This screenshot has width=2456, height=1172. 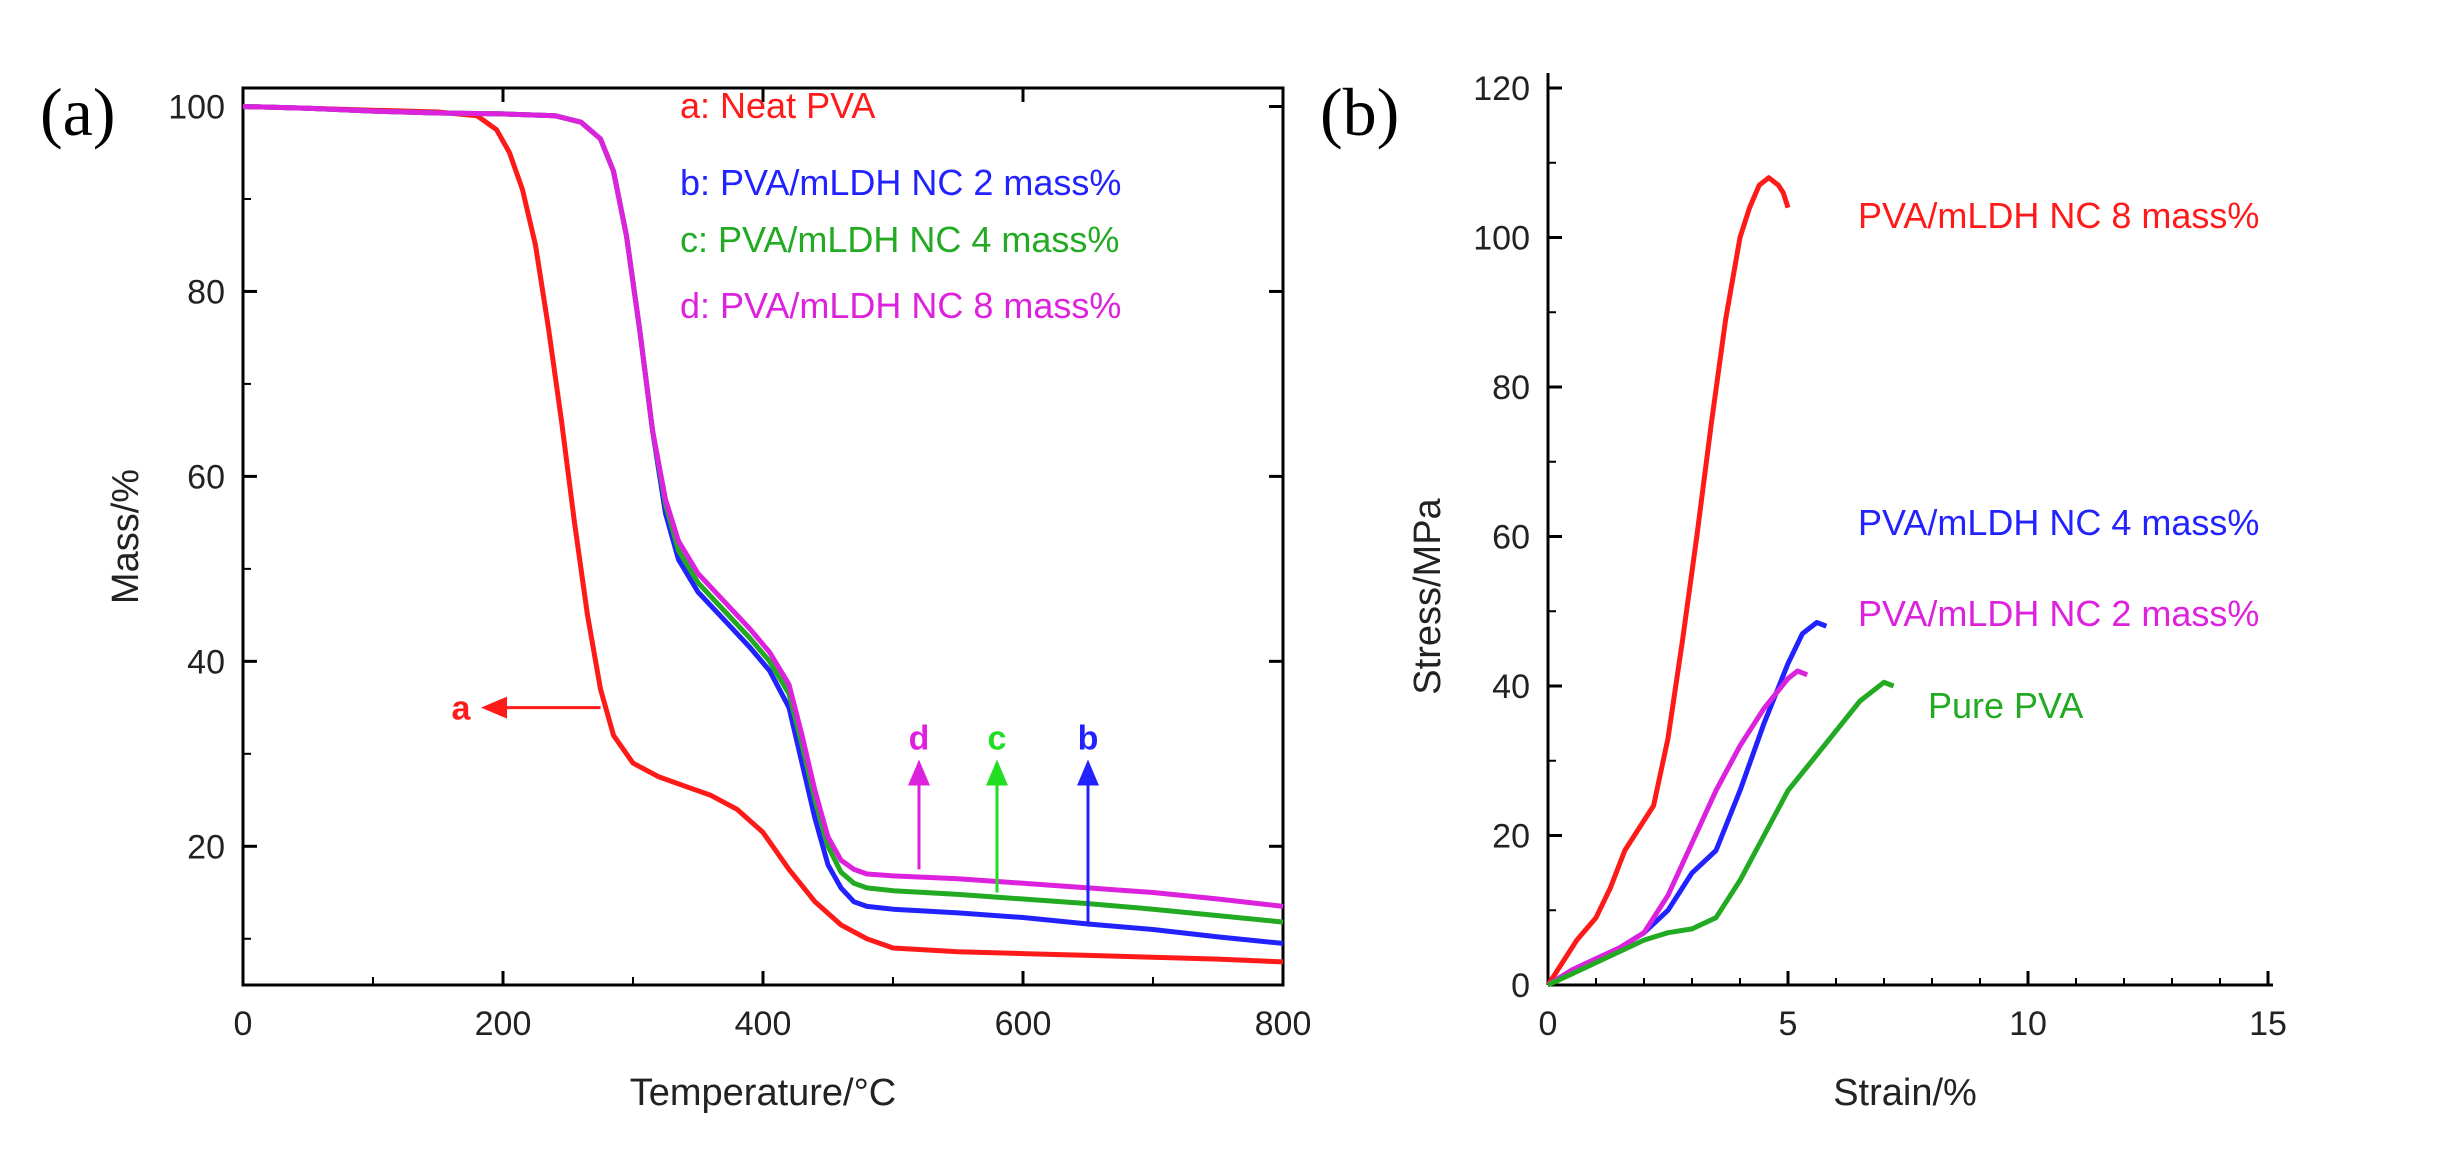 I want to click on panel-b-label: (b), so click(x=1359, y=112).